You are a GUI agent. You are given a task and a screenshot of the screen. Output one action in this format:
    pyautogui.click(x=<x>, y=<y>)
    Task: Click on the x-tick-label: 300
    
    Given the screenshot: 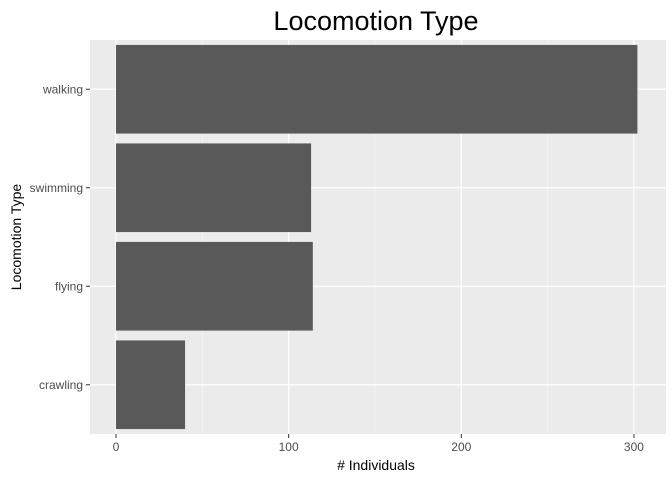 What is the action you would take?
    pyautogui.click(x=634, y=447)
    